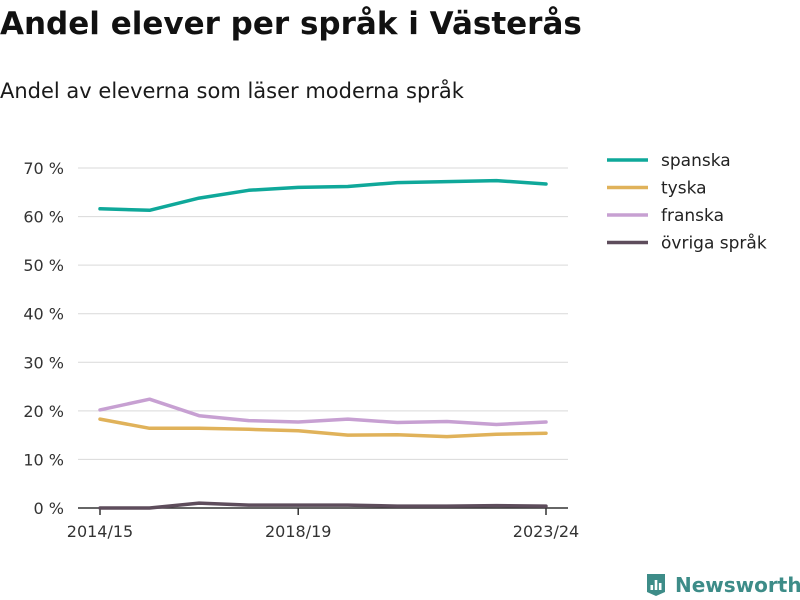 The height and width of the screenshot is (600, 800). Describe the element at coordinates (43, 168) in the screenshot. I see `y-tick-label: 70 %` at that location.